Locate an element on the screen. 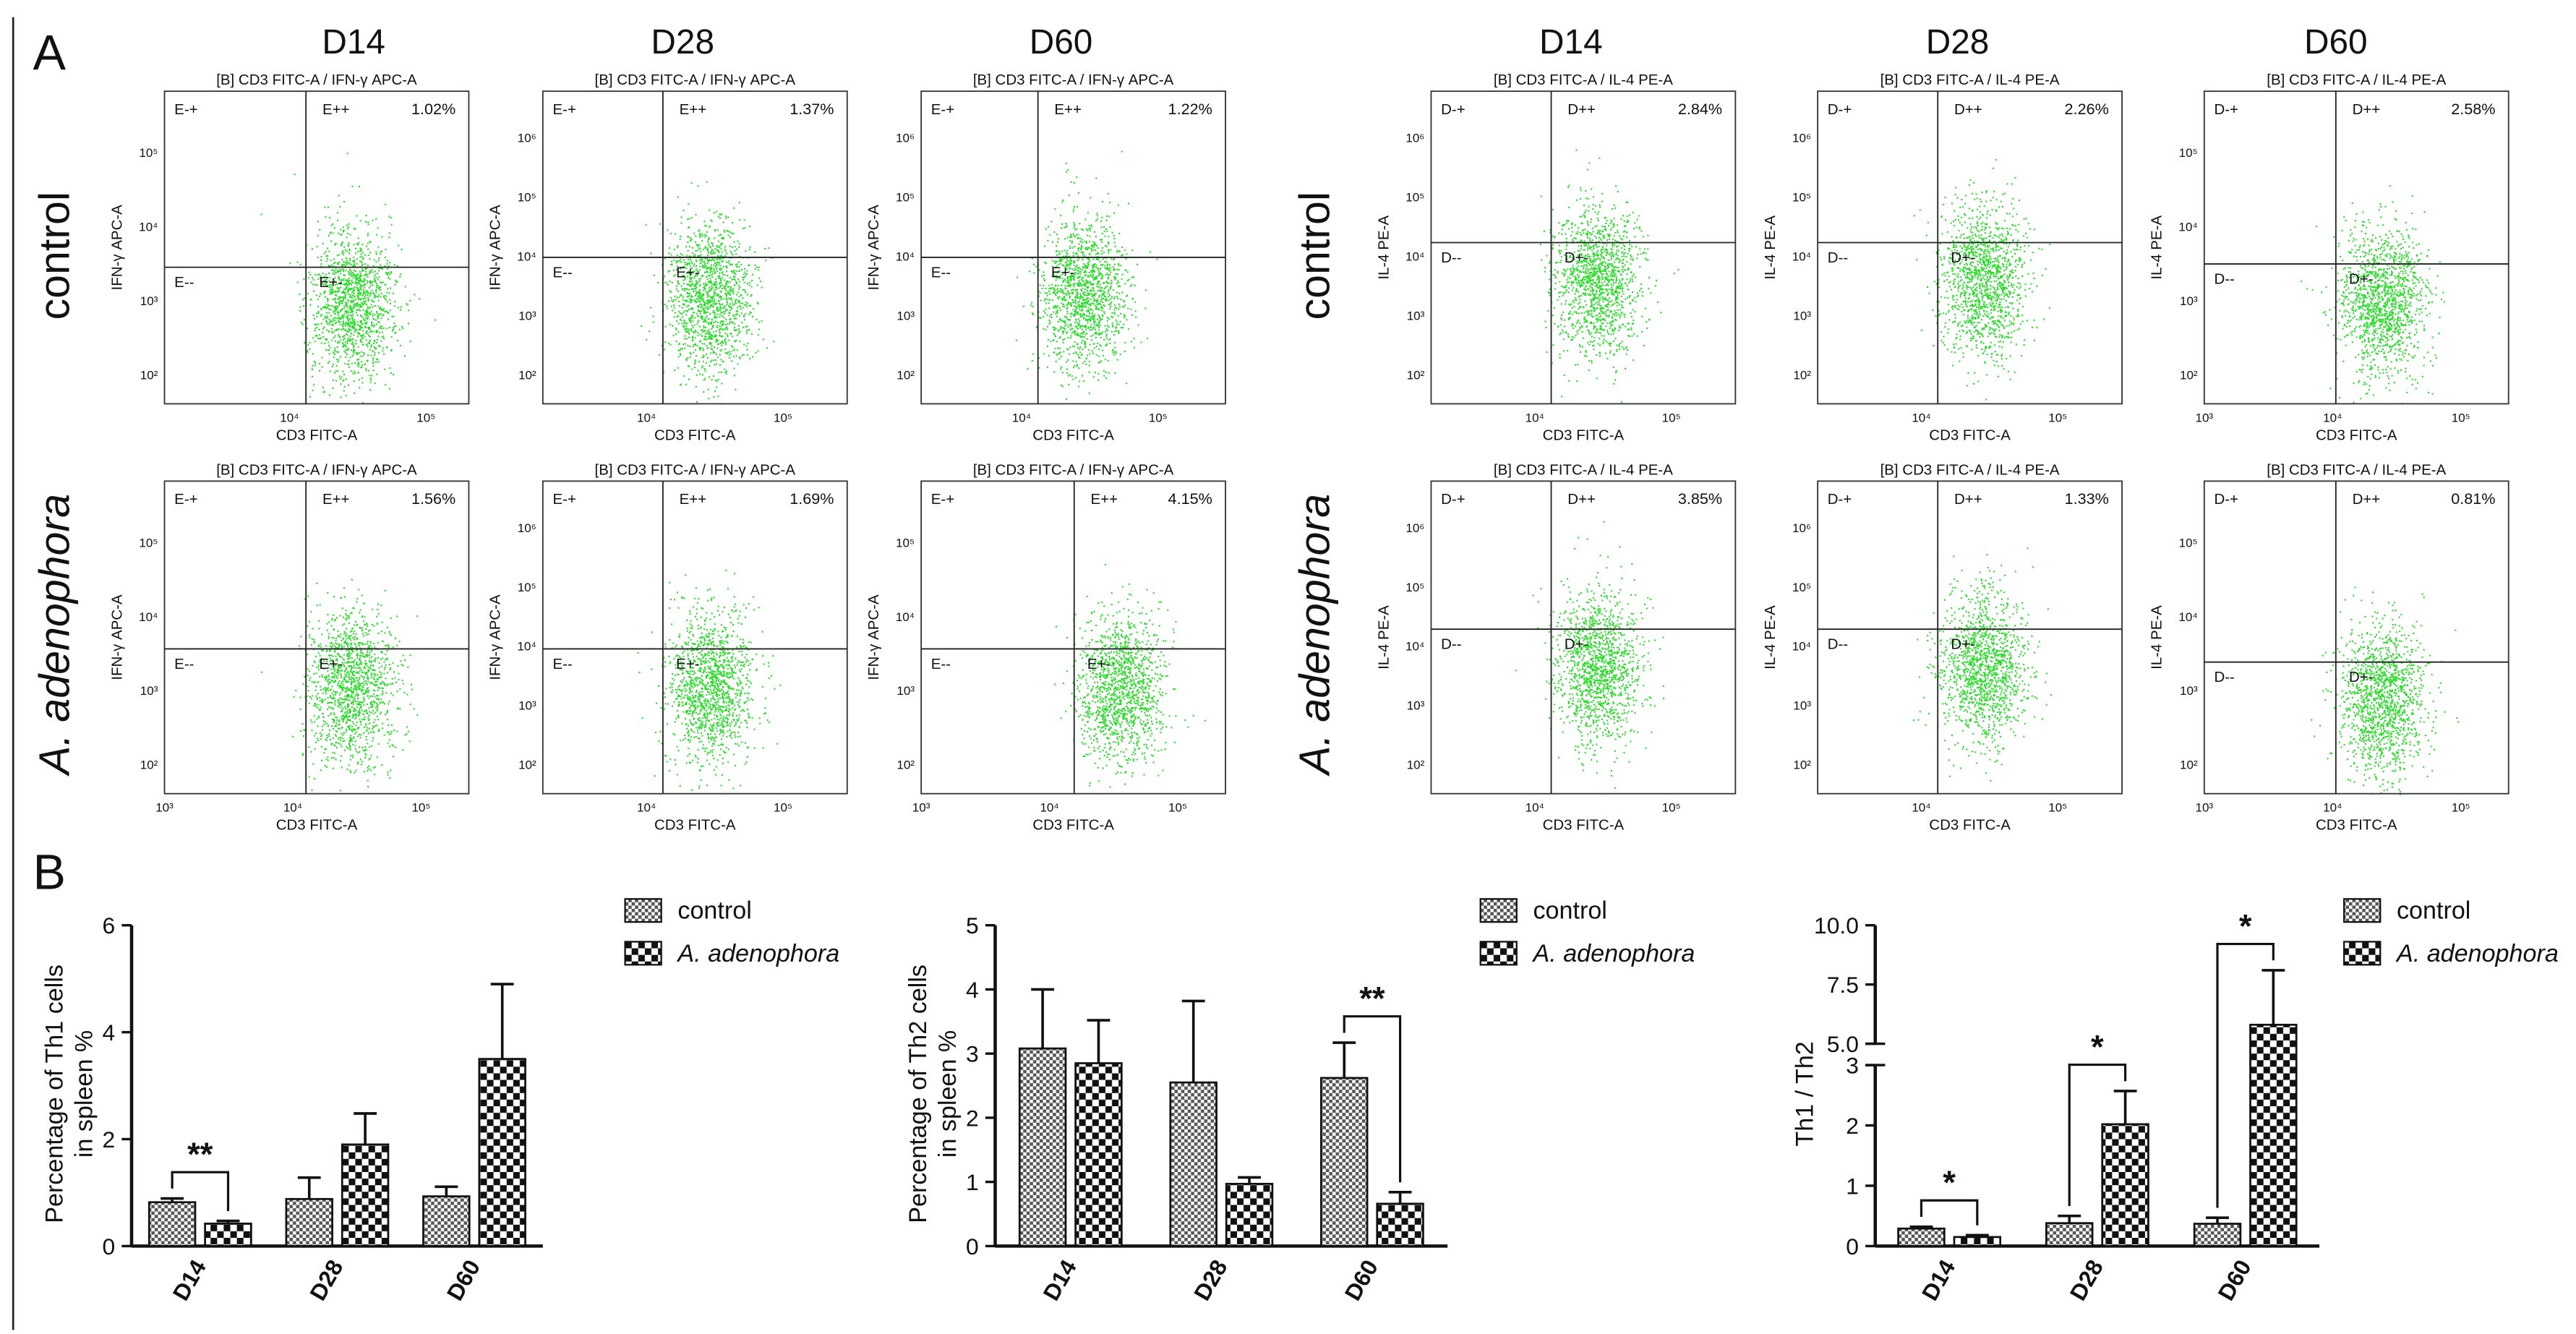  y-tick-label: 4 is located at coordinates (109, 1032).